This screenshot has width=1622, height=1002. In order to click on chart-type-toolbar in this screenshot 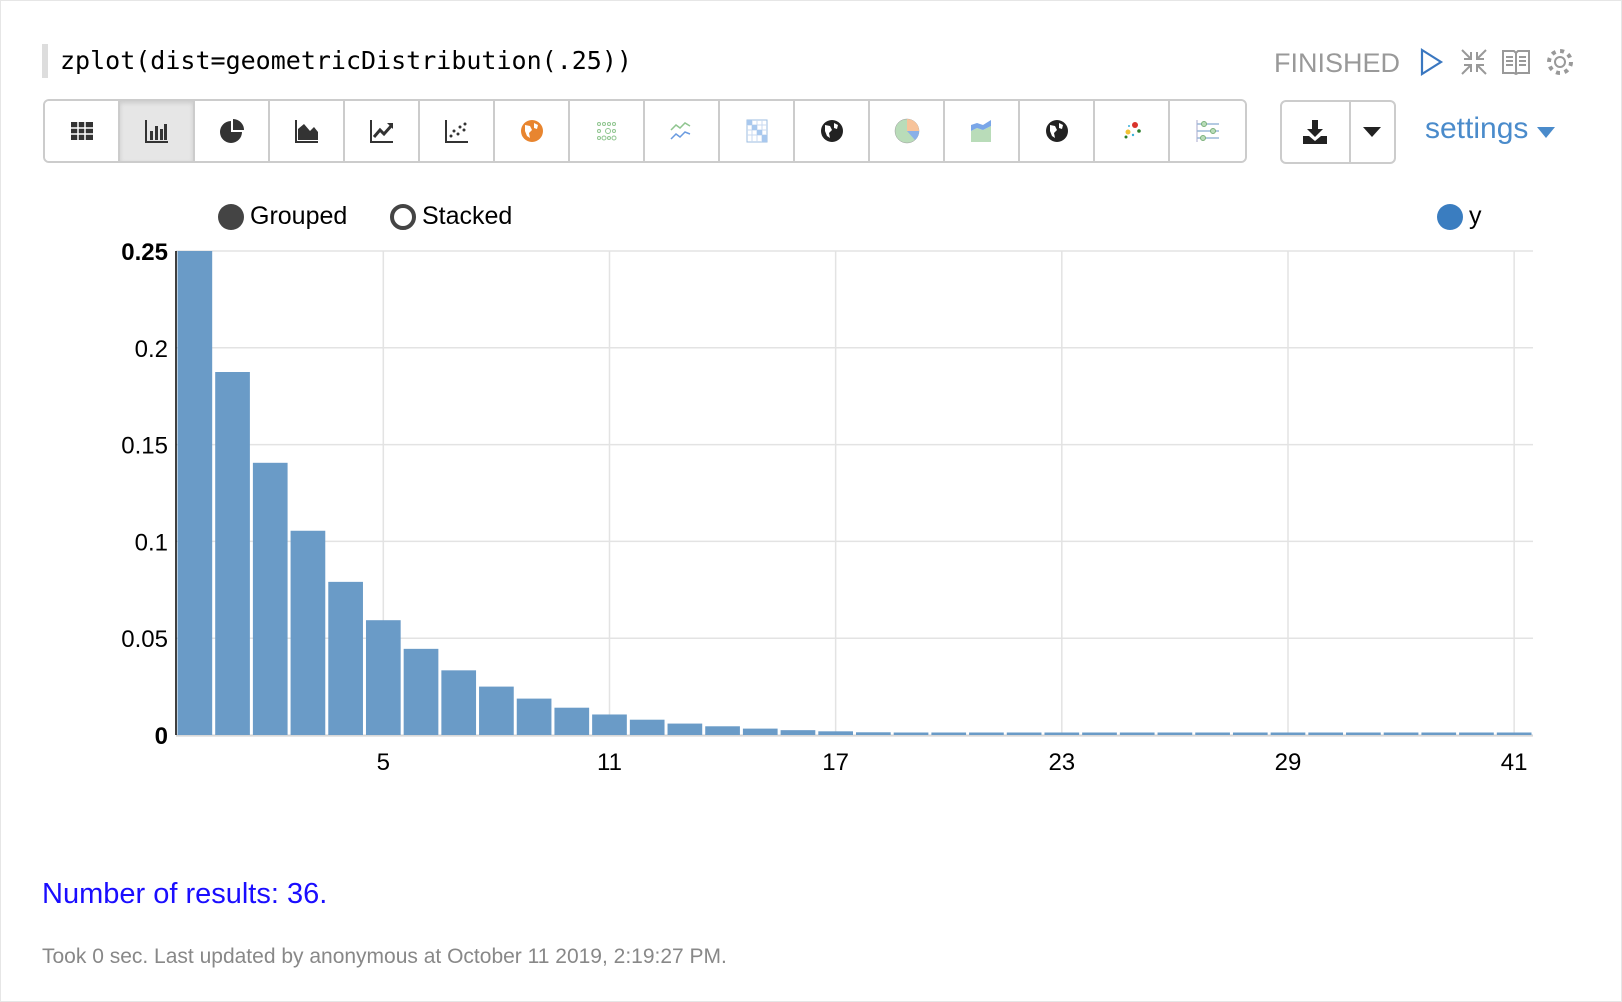, I will do `click(645, 131)`.